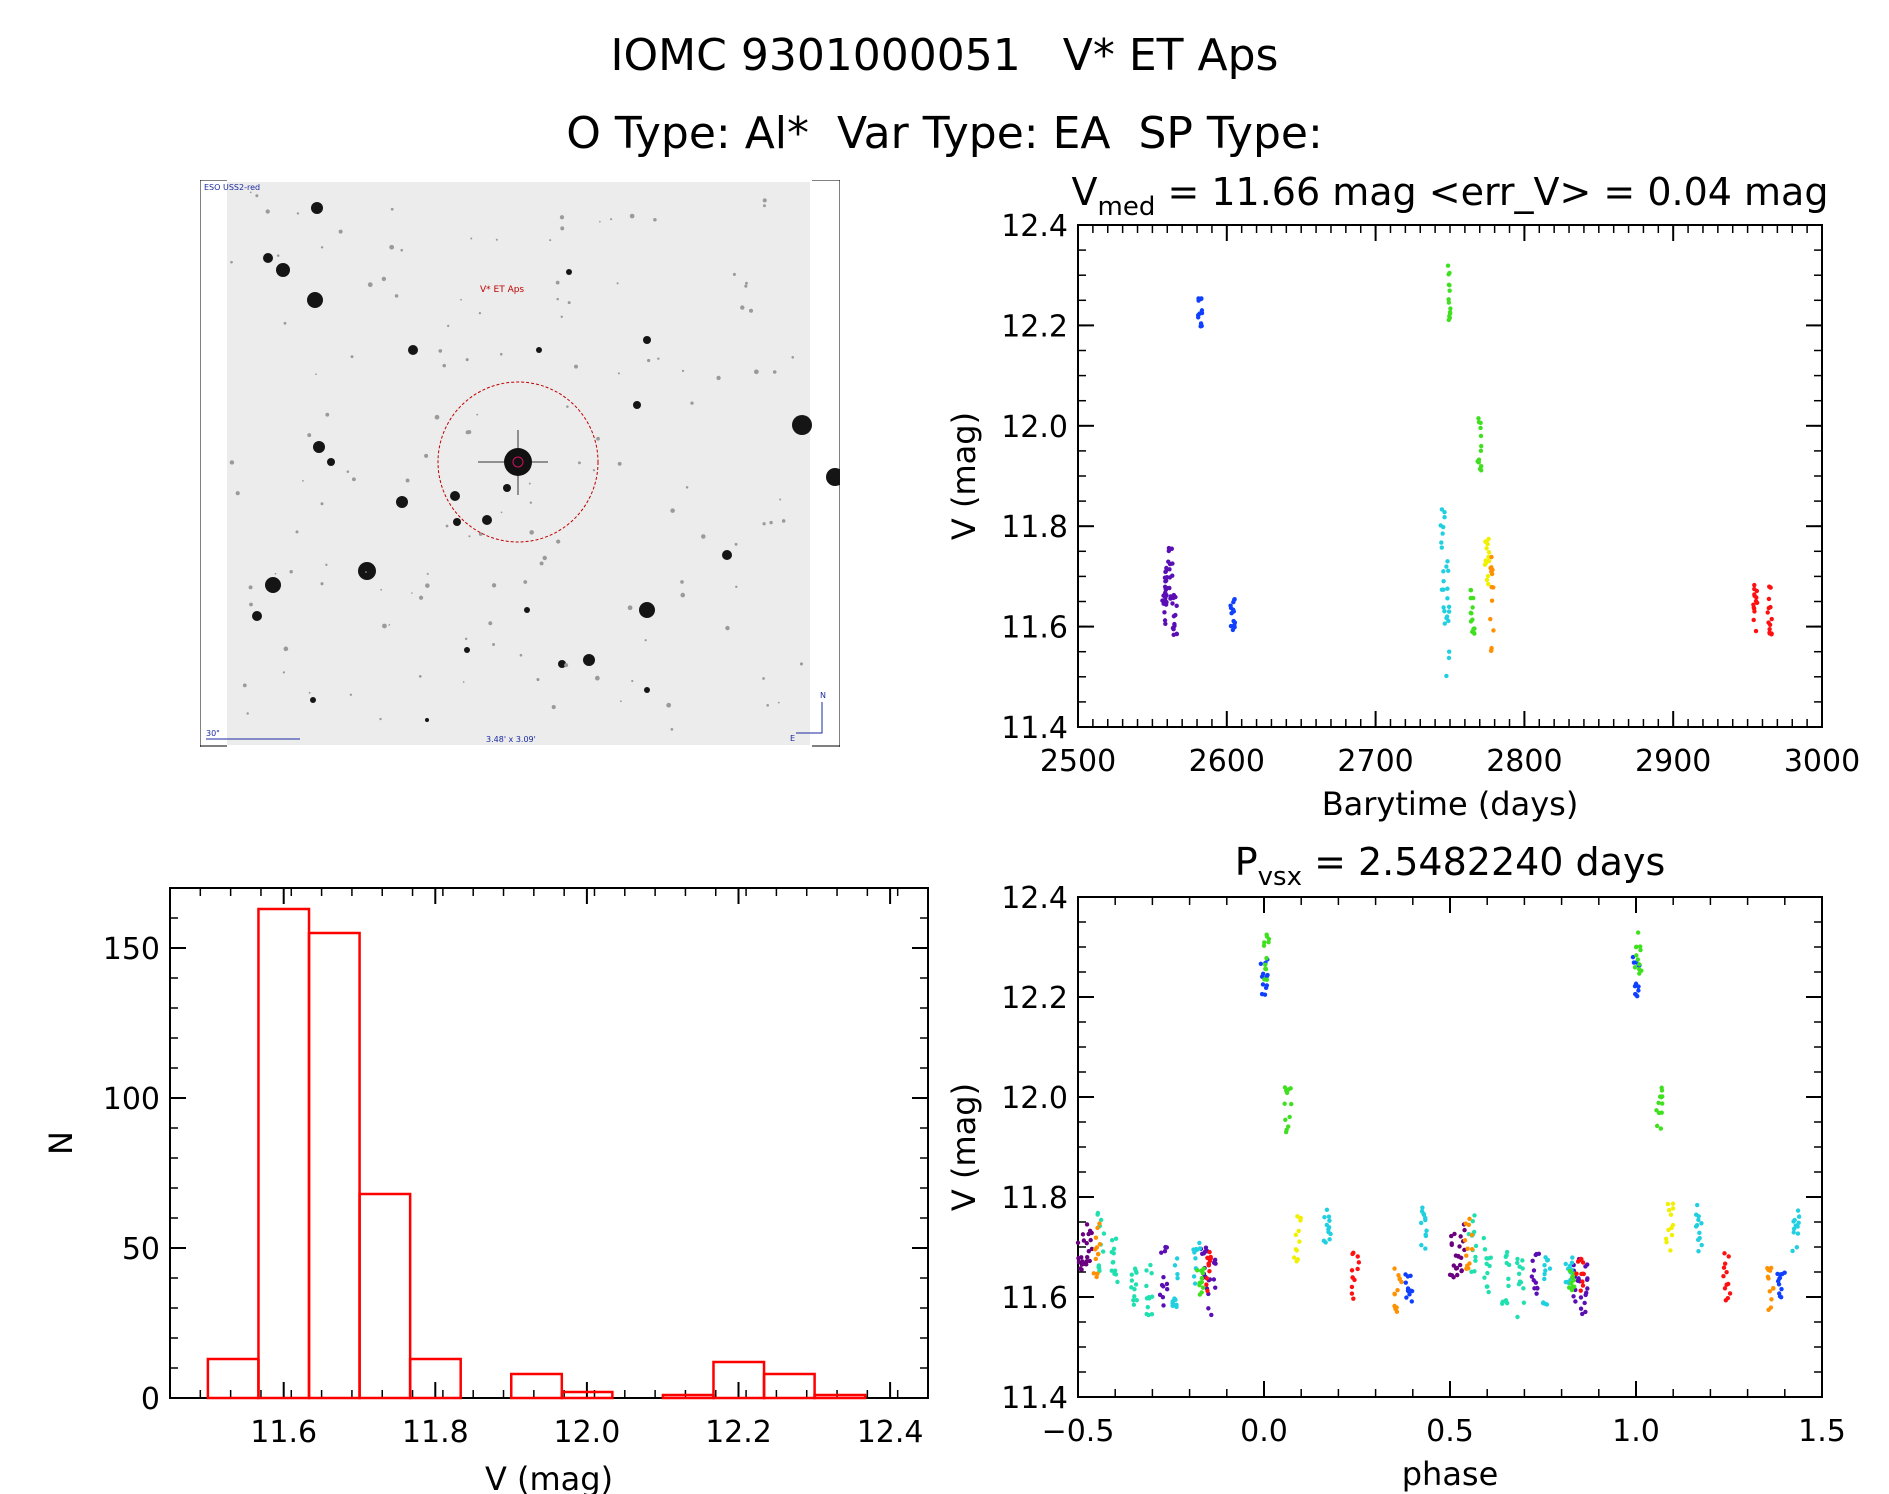 The width and height of the screenshot is (1889, 1494). I want to click on histogram-frame, so click(549, 1143).